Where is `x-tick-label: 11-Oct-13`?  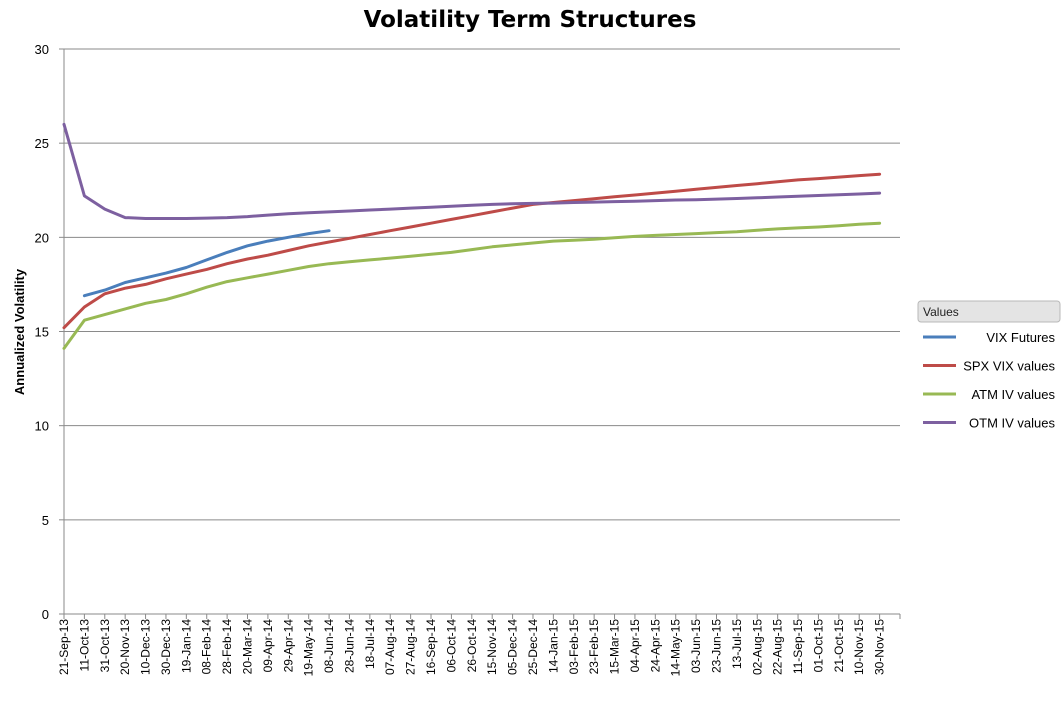
x-tick-label: 11-Oct-13 is located at coordinates (84, 645).